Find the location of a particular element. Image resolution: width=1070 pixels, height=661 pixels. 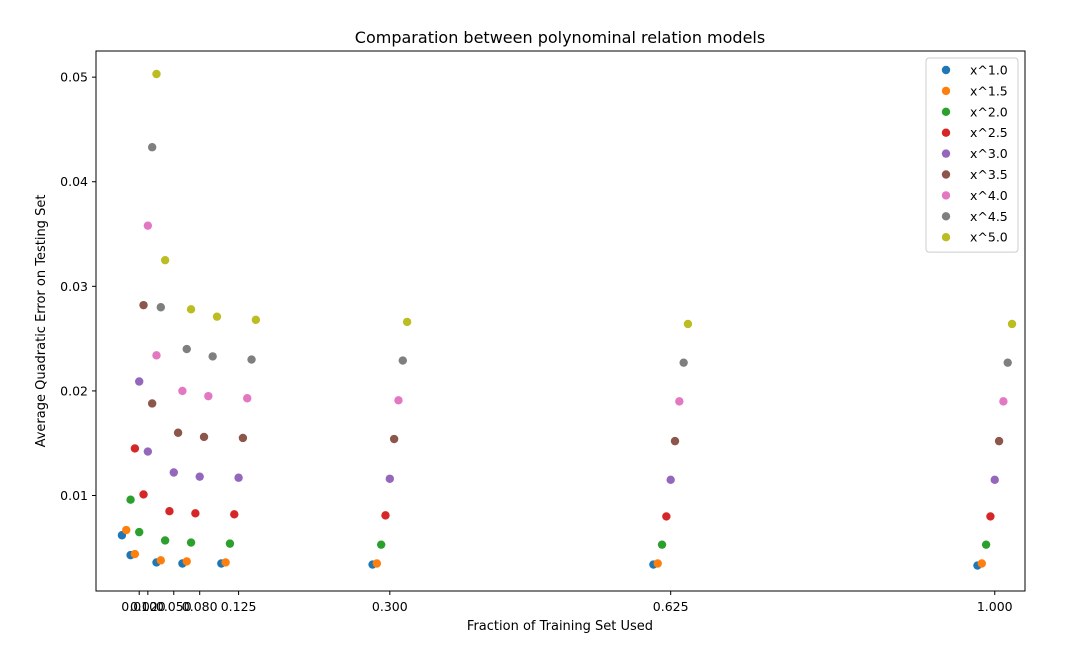

series-x^3.0 is located at coordinates (567, 431).